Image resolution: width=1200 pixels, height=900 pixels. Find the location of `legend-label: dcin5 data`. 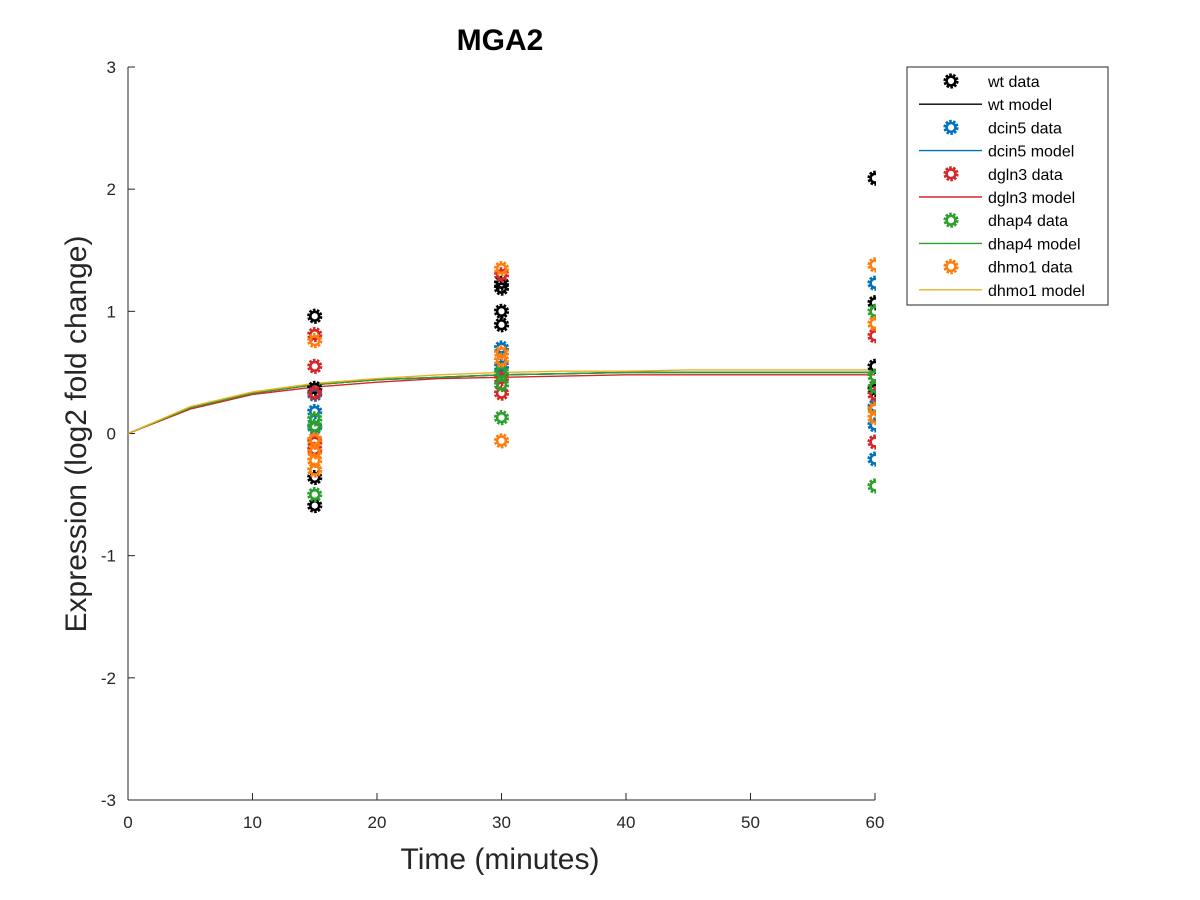

legend-label: dcin5 data is located at coordinates (1025, 128).